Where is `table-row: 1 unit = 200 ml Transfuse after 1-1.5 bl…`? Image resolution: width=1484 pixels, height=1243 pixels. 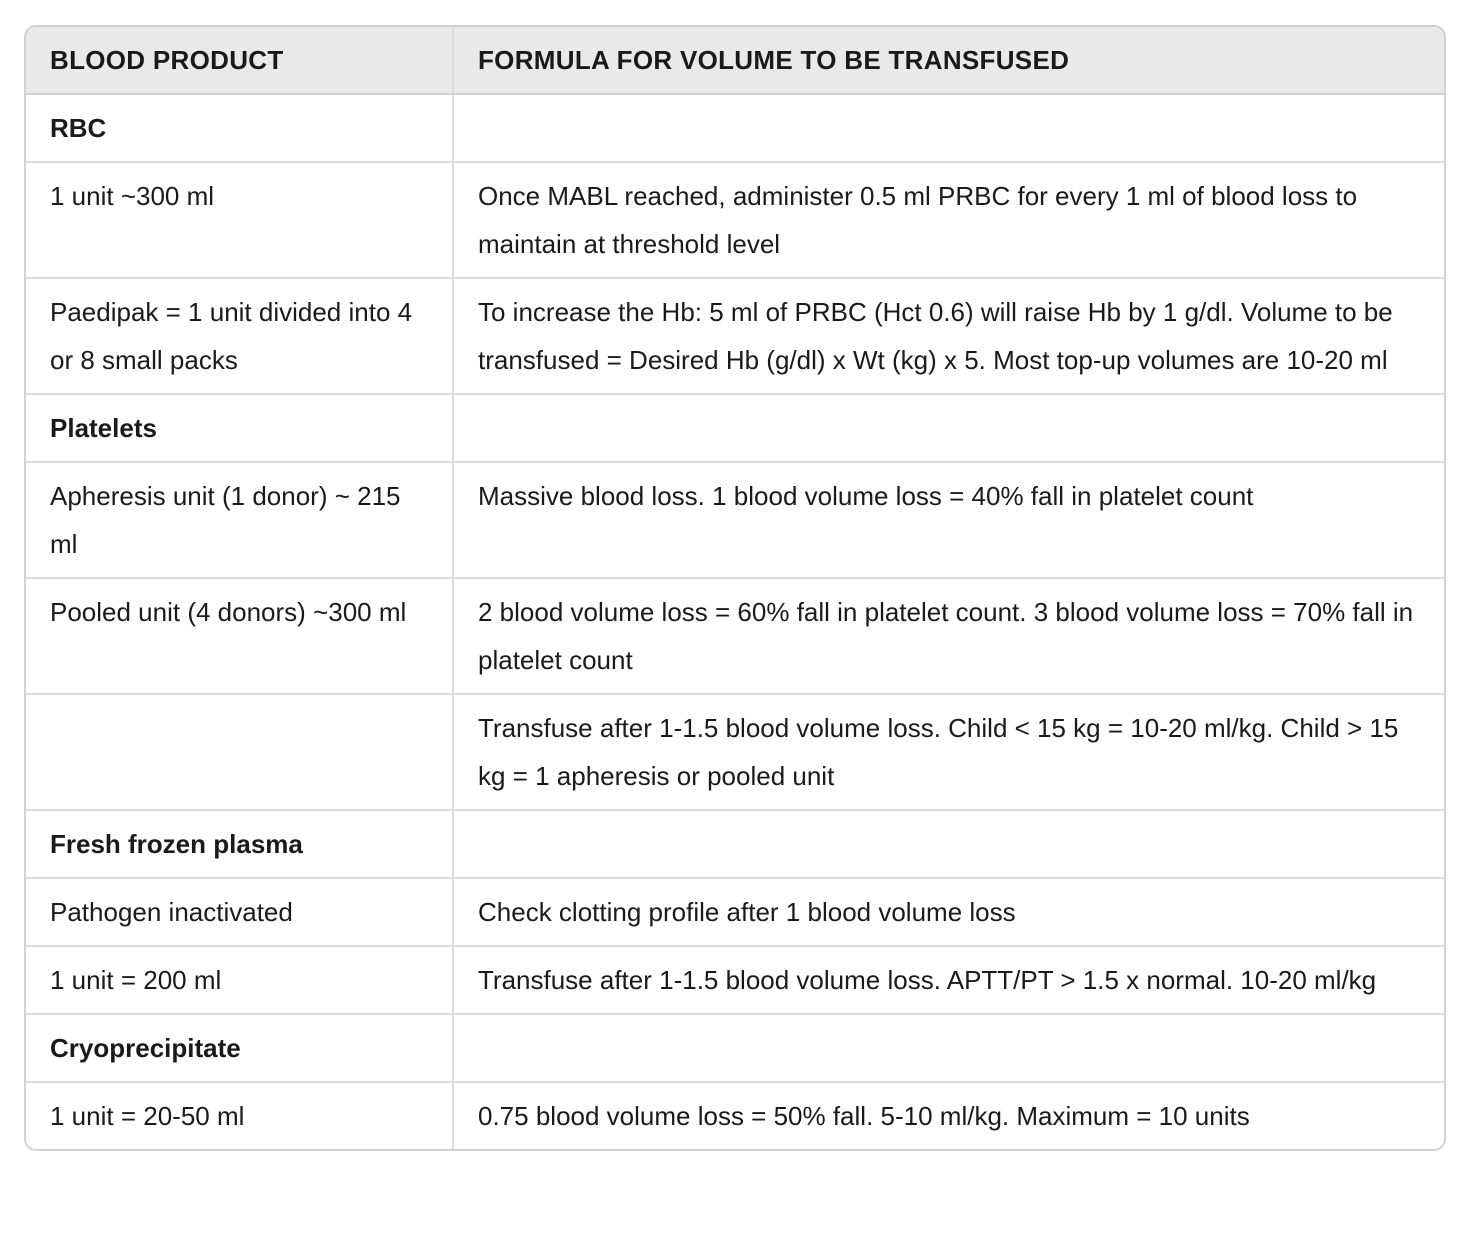 table-row: 1 unit = 200 ml Transfuse after 1-1.5 bl… is located at coordinates (735, 979).